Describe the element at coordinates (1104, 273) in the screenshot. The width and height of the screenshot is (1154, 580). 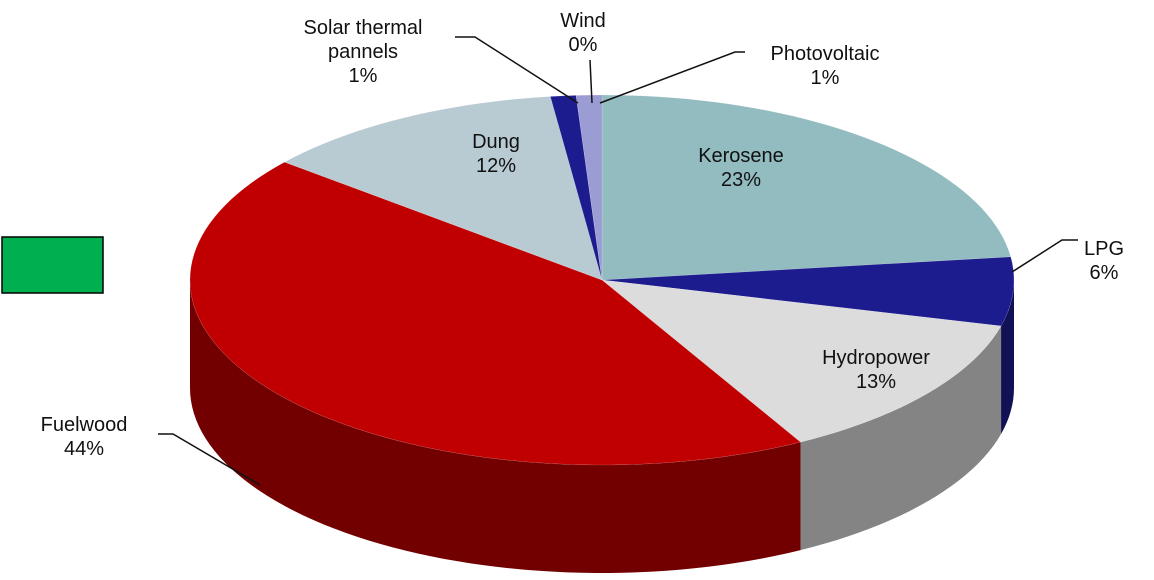
I see `value-label: 6%` at that location.